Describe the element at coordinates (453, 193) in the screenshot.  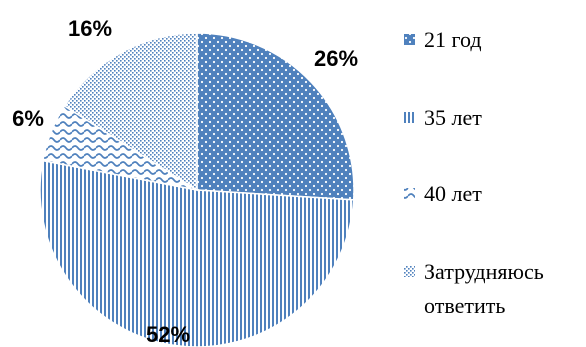
I see `legend-label-40-let: 40 лет` at that location.